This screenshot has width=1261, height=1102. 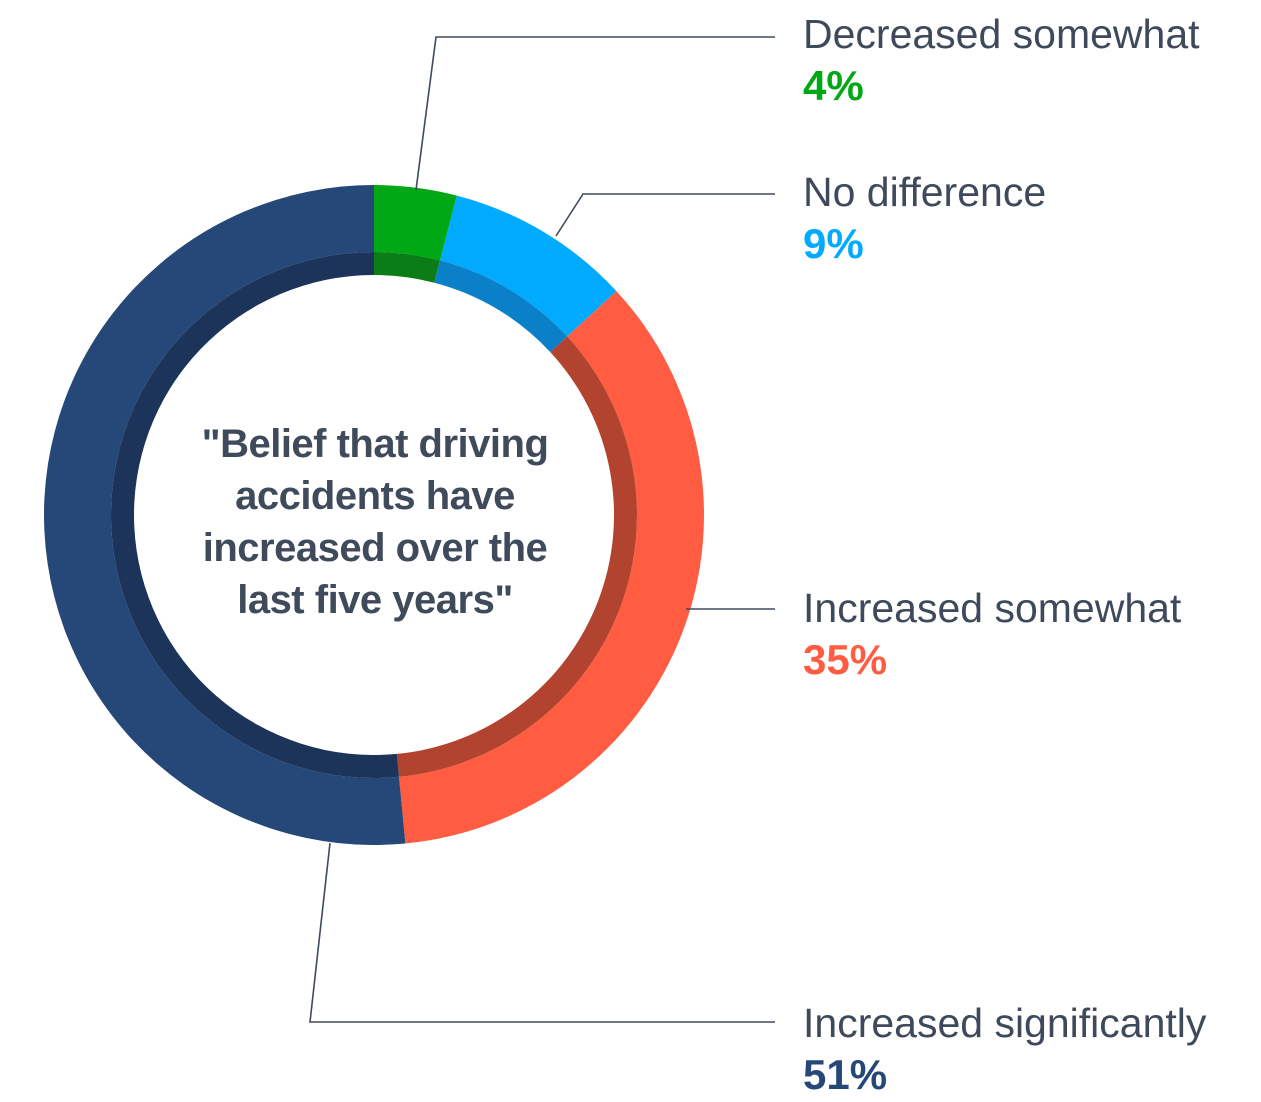 What do you see at coordinates (1001, 34) in the screenshot?
I see `slice-label-name: Decreased somewhat` at bounding box center [1001, 34].